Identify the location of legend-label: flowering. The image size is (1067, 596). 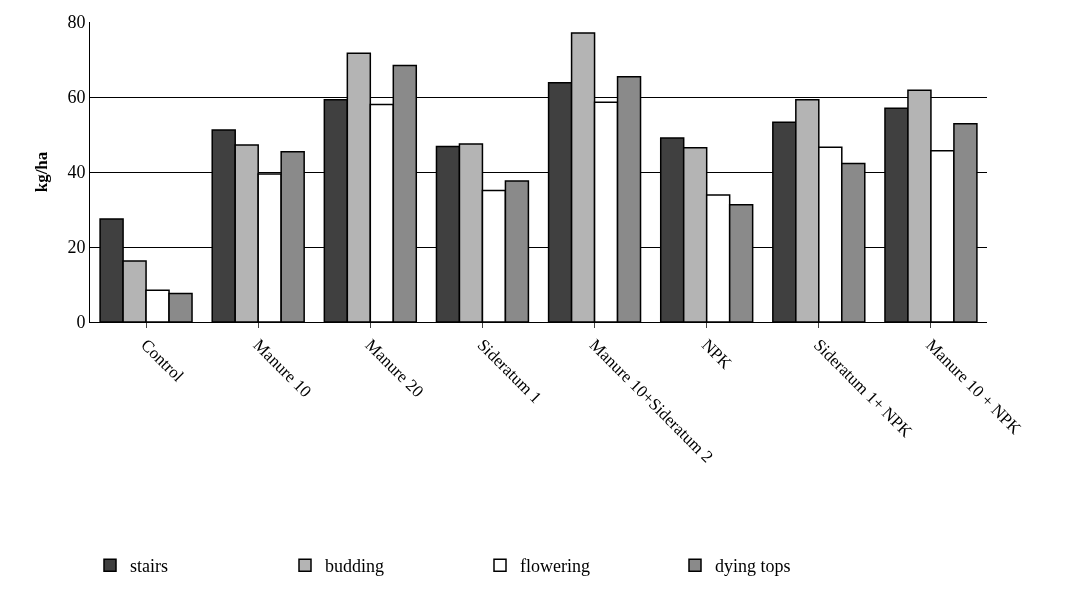
(555, 566).